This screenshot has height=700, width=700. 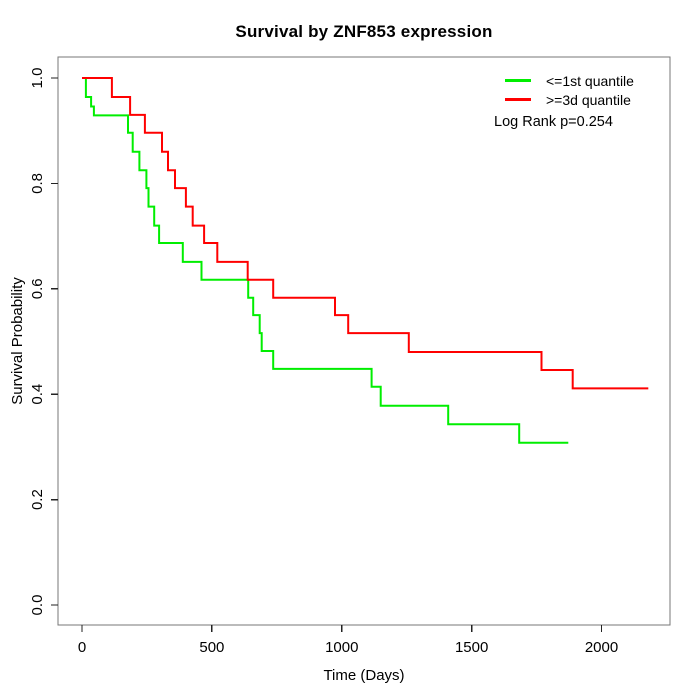 I want to click on y-tick-label: 0.0, so click(x=37, y=605).